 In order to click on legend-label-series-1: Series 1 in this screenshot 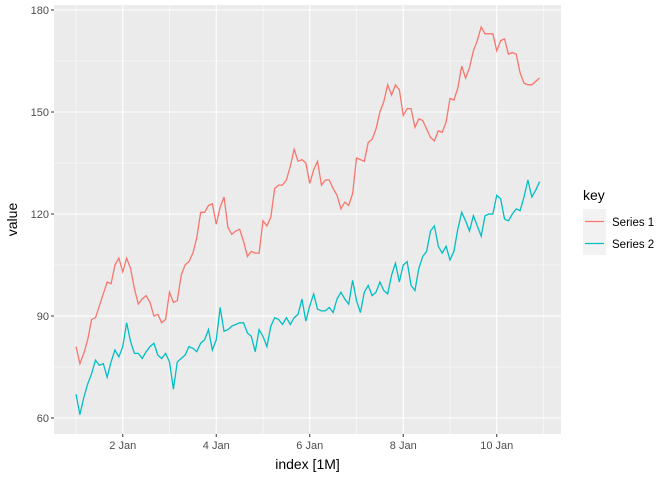, I will do `click(633, 223)`.